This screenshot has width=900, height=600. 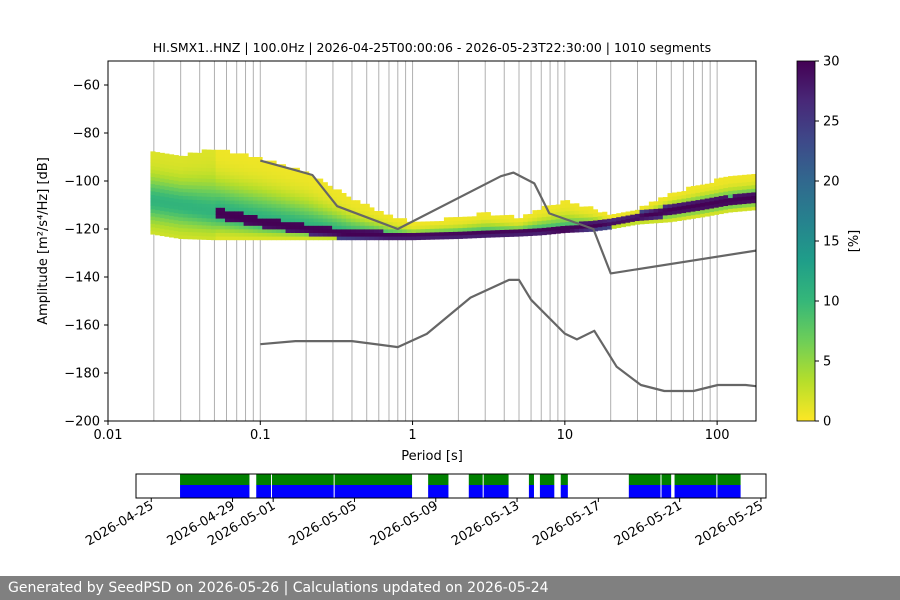 I want to click on psd-segment-bar, so click(x=438, y=491).